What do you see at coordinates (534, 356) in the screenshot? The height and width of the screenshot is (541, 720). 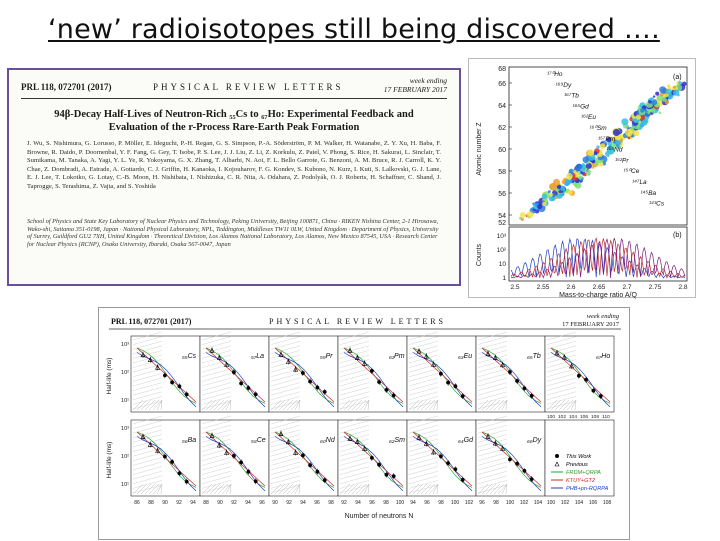 I see `element-label: ₆₅Tb` at bounding box center [534, 356].